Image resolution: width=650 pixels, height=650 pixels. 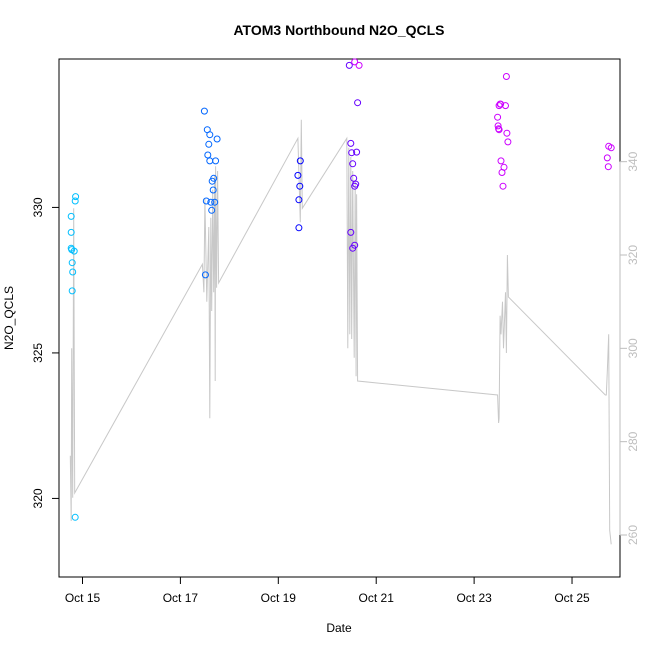 I want to click on y2-tick-label: 320, so click(x=633, y=255).